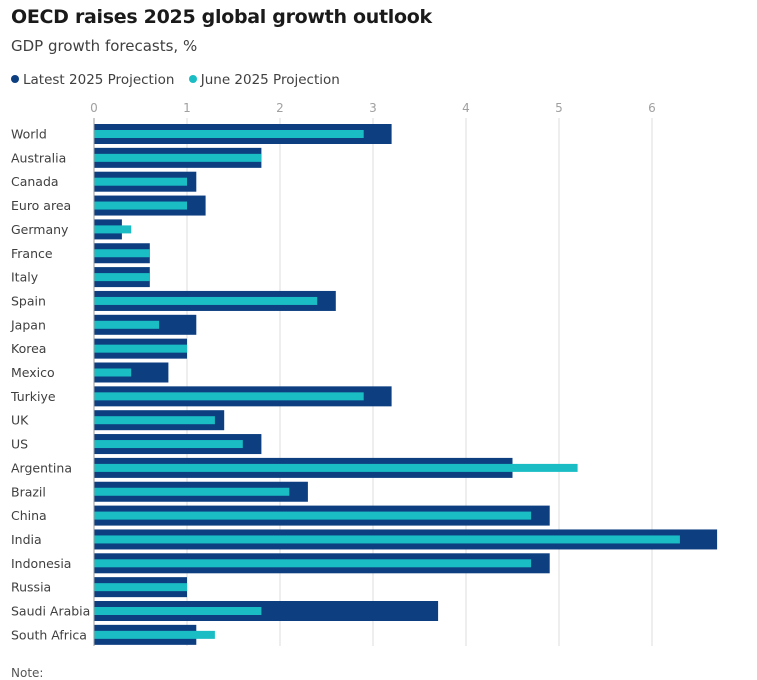 The width and height of the screenshot is (757, 680). Describe the element at coordinates (122, 253) in the screenshot. I see `bar-june-france` at that location.